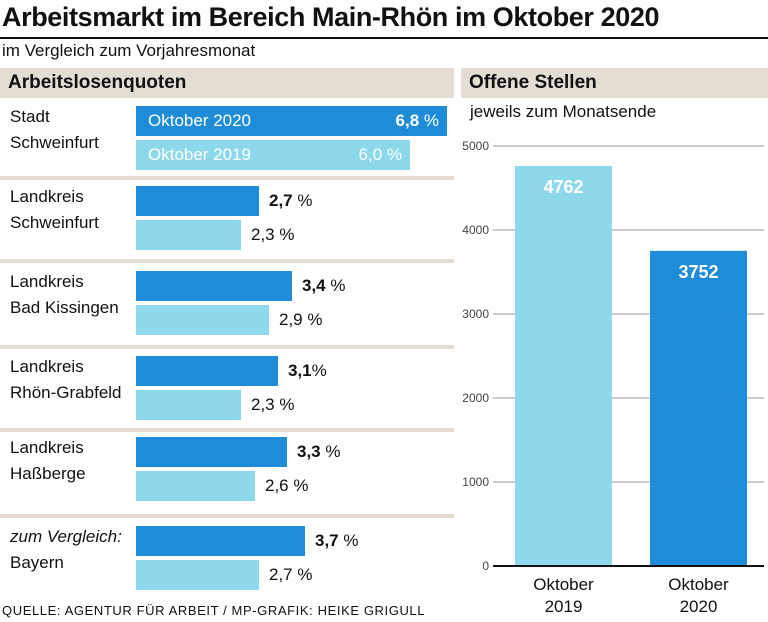  I want to click on y-tick-label: 5000, so click(475, 146).